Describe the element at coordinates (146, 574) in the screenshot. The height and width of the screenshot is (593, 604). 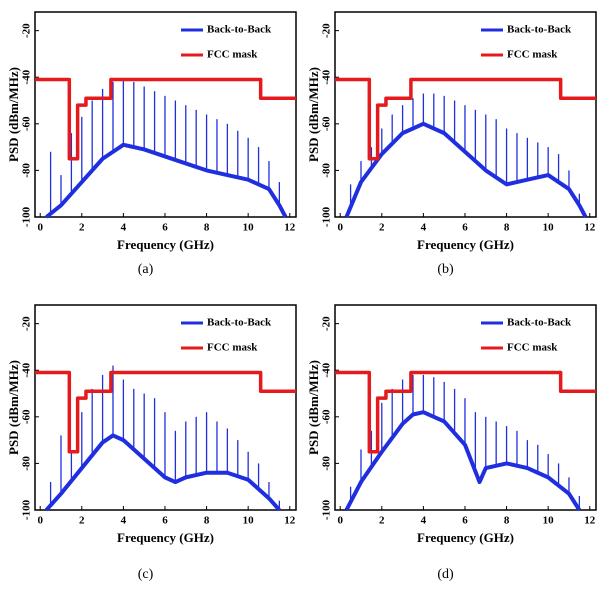
I see `caption: (c)` at that location.